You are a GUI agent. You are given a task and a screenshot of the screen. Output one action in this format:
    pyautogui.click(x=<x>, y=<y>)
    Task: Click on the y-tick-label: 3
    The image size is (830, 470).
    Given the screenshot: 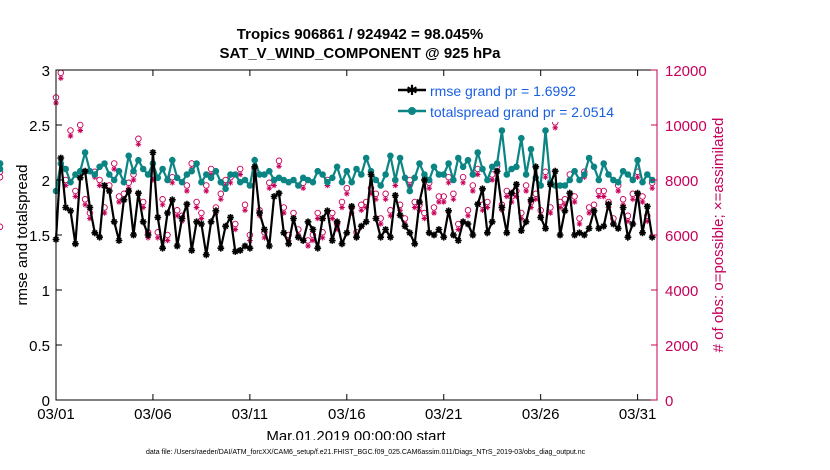 What is the action you would take?
    pyautogui.click(x=46, y=71)
    